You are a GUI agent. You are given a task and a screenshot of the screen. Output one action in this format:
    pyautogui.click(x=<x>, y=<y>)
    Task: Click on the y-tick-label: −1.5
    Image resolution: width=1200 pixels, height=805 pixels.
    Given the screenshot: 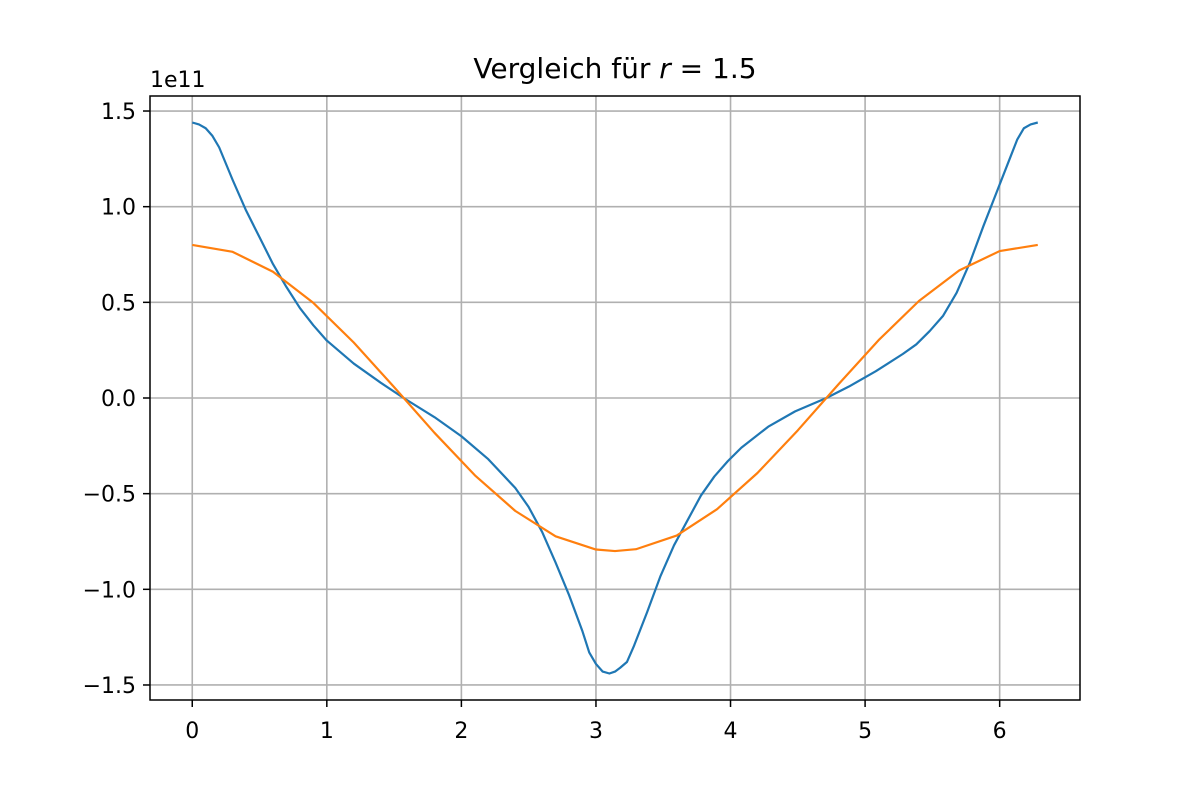 What is the action you would take?
    pyautogui.click(x=109, y=686)
    